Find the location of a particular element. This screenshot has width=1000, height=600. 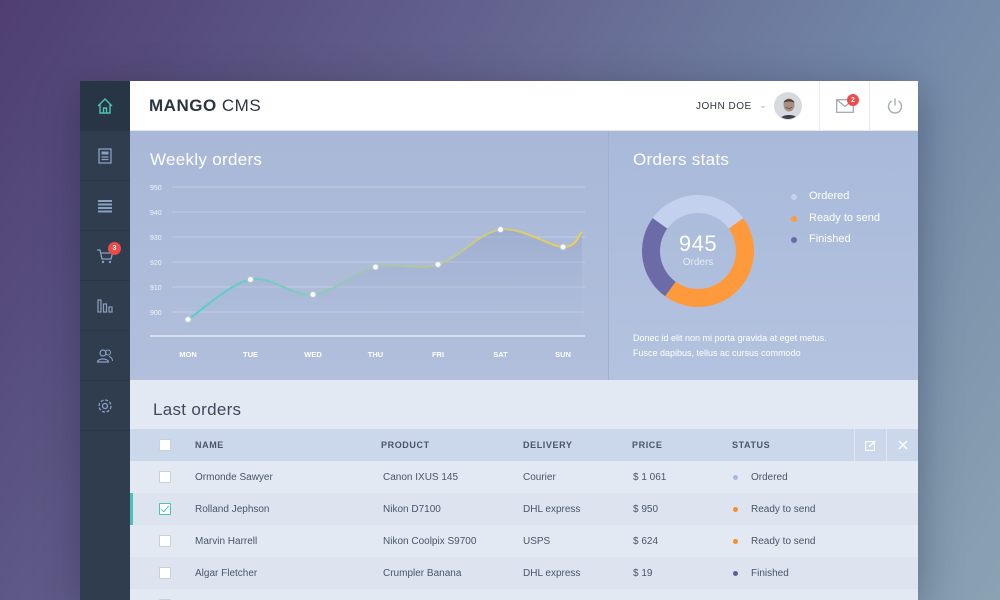

home-icon is located at coordinates (105, 105).